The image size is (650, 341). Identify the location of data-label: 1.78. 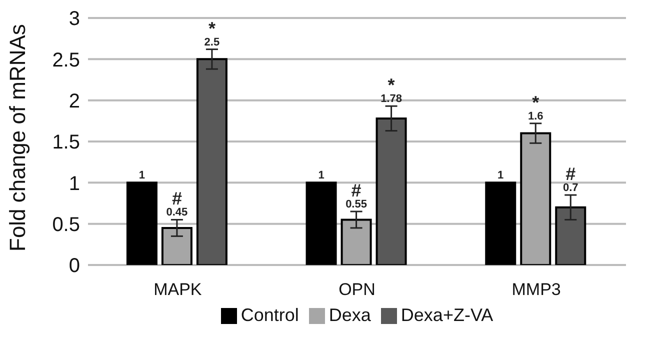
(391, 99).